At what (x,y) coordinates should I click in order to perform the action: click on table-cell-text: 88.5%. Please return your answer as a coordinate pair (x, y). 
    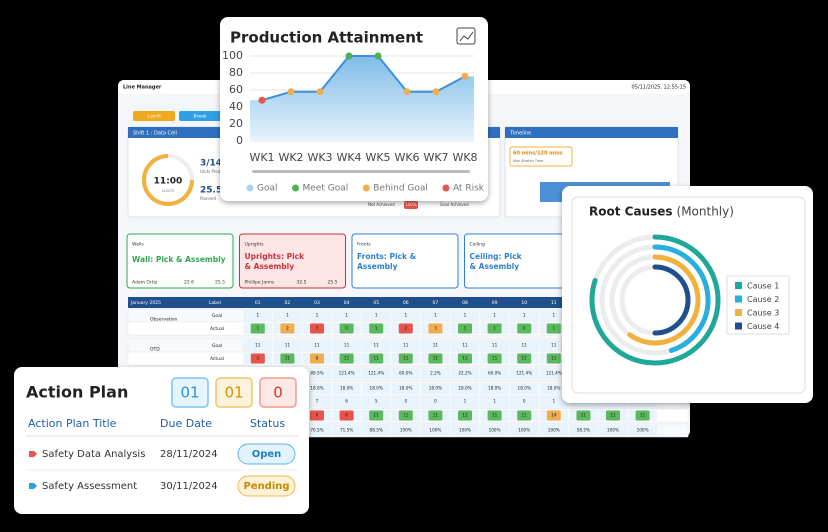
    Looking at the image, I should click on (376, 430).